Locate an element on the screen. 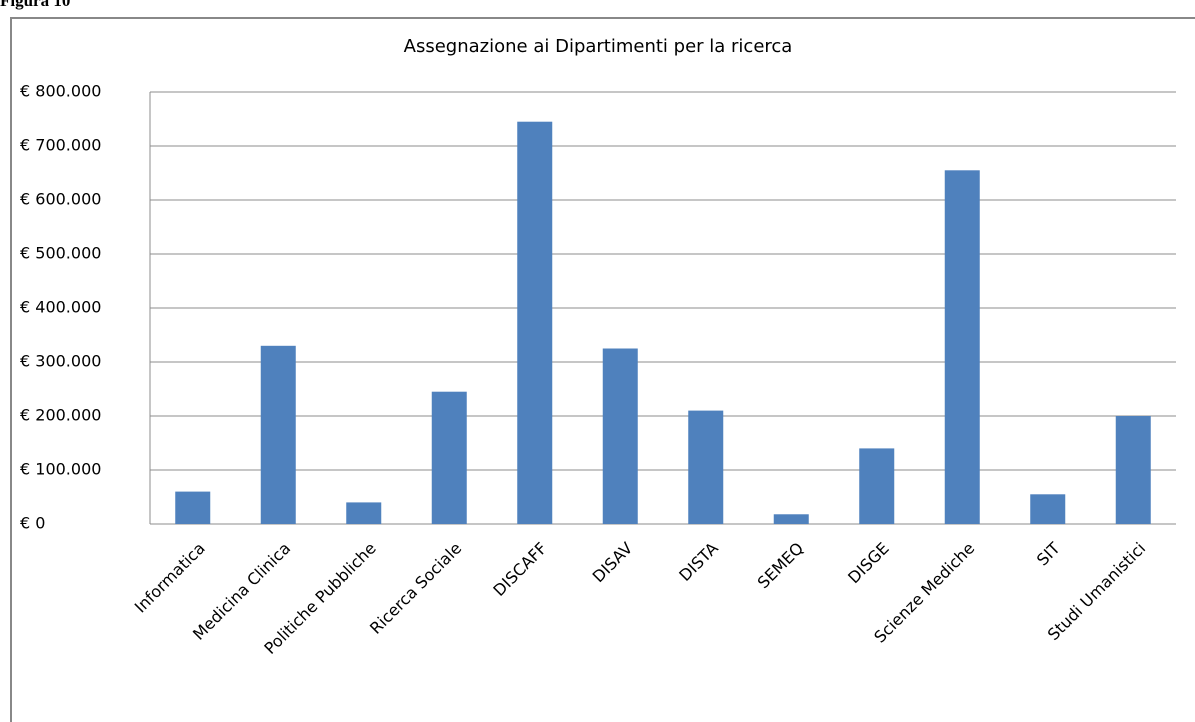  y-tick-label: € 500.000 is located at coordinates (60, 253).